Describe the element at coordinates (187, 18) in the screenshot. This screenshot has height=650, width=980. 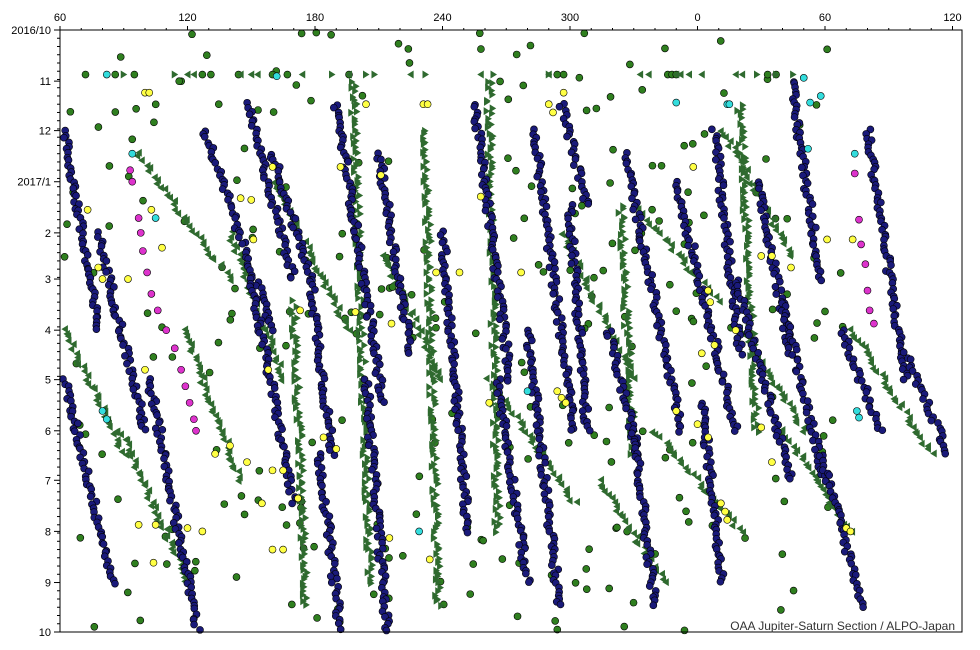
I see `x-tick-label: 120` at that location.